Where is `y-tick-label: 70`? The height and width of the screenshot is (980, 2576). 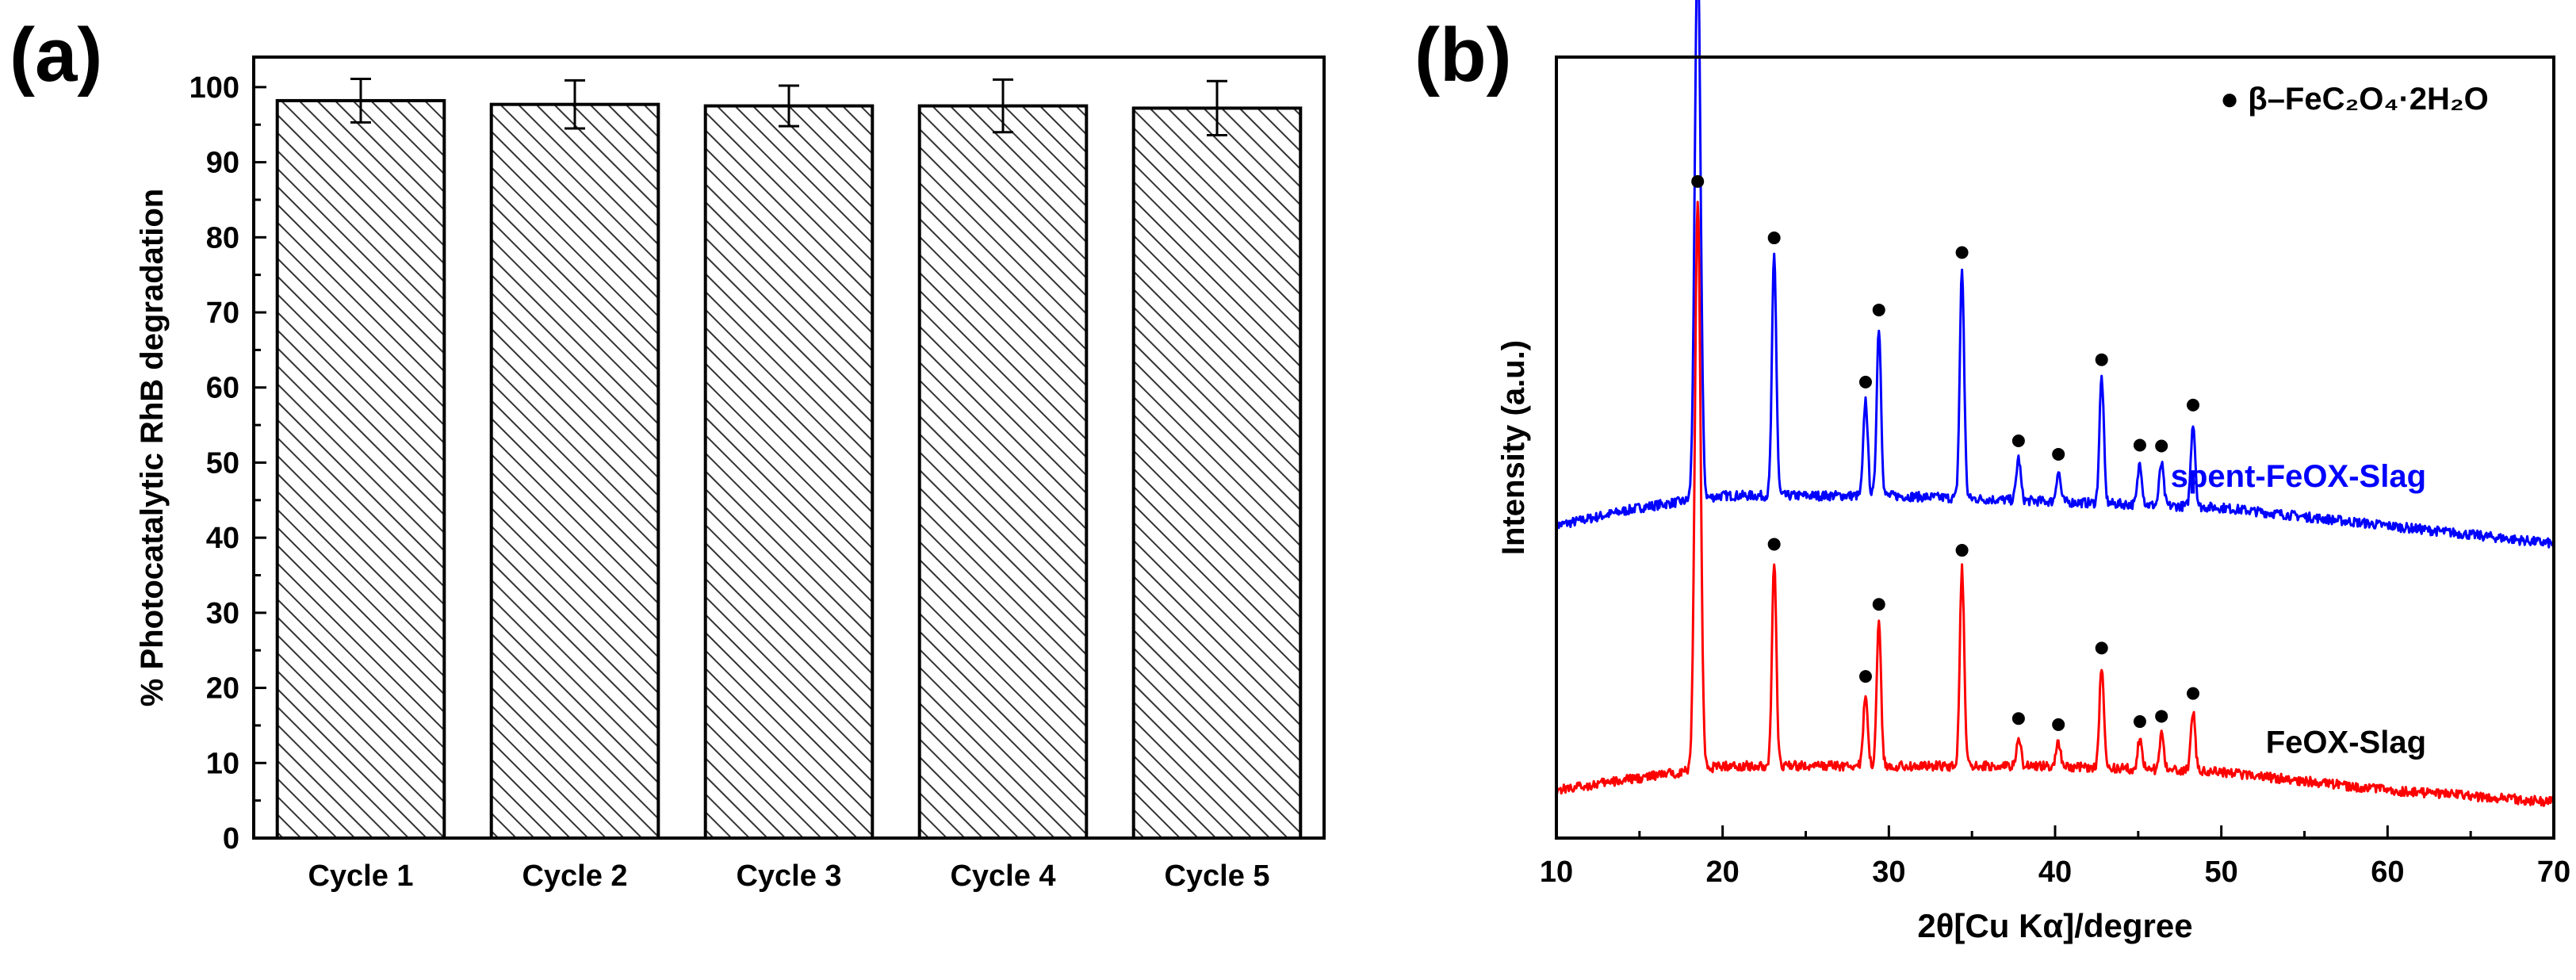 y-tick-label: 70 is located at coordinates (222, 313).